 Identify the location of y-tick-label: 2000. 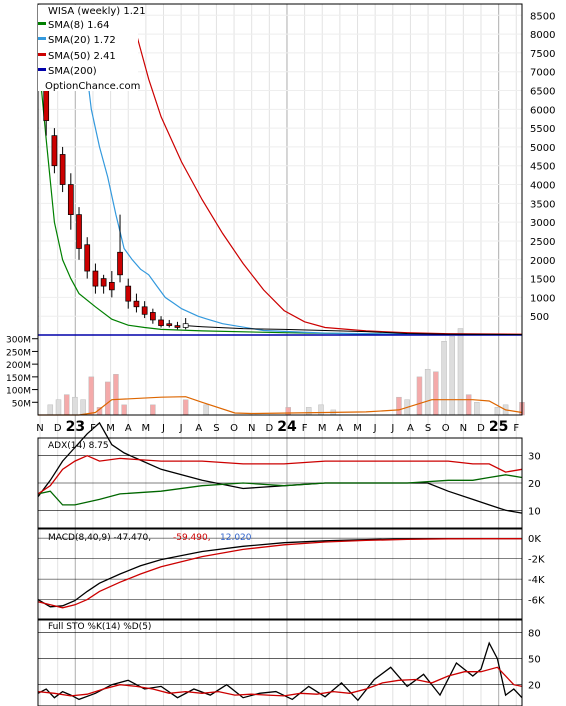
(542, 261).